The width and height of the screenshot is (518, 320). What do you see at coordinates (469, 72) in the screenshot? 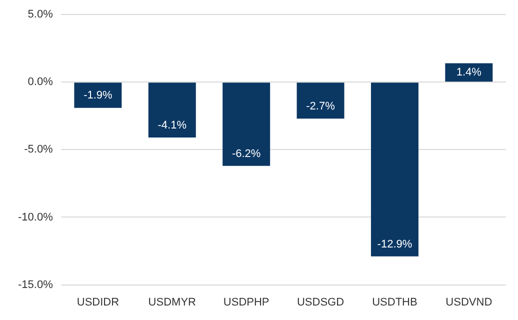
I see `data-label: 1.4%` at bounding box center [469, 72].